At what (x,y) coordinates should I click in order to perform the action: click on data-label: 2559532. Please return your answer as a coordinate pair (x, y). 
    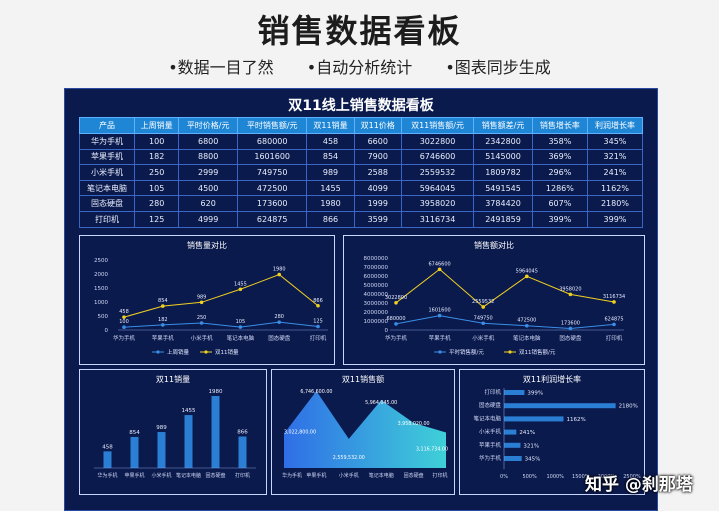
    Looking at the image, I should click on (483, 302).